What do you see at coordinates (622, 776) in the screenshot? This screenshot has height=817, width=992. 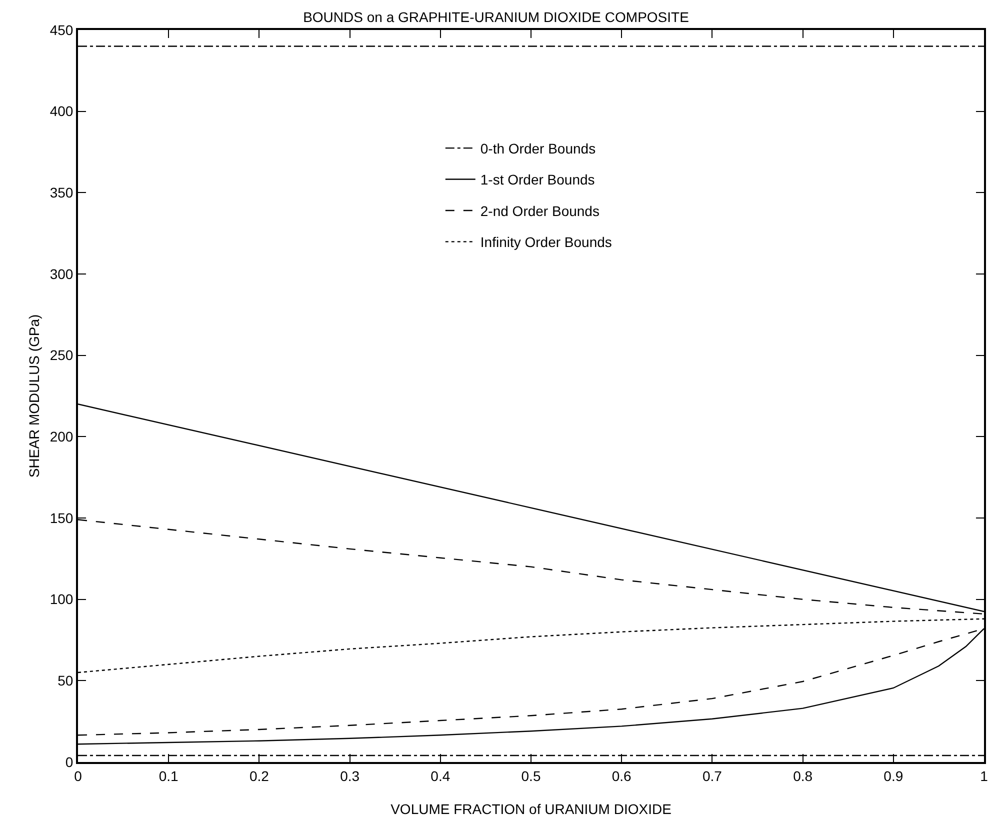 I see `x-tick-label: 0.6` at bounding box center [622, 776].